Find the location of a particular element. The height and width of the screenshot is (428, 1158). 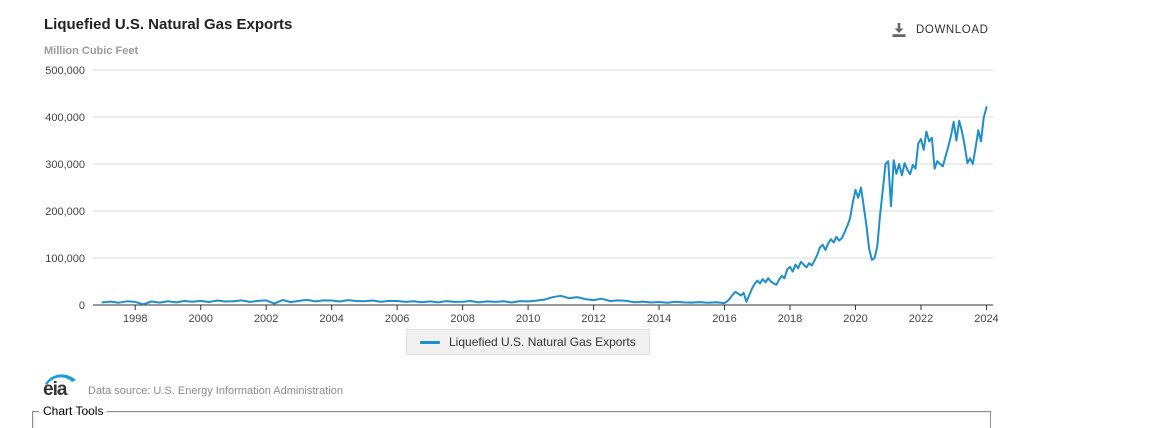

chart-tools-label: Chart Tools is located at coordinates (73, 411).